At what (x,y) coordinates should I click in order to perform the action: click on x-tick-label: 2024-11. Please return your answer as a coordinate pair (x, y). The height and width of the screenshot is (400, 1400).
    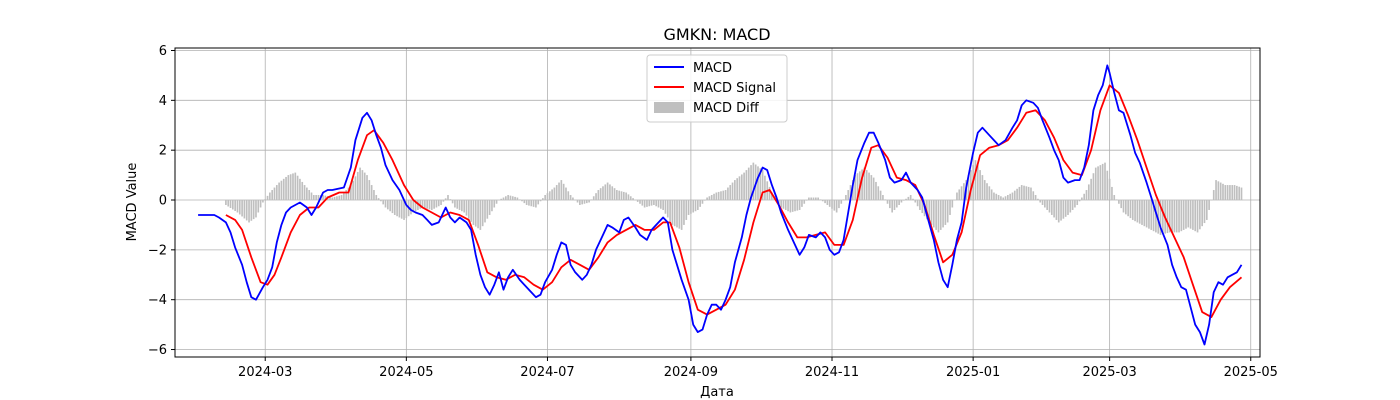
    Looking at the image, I should click on (832, 372).